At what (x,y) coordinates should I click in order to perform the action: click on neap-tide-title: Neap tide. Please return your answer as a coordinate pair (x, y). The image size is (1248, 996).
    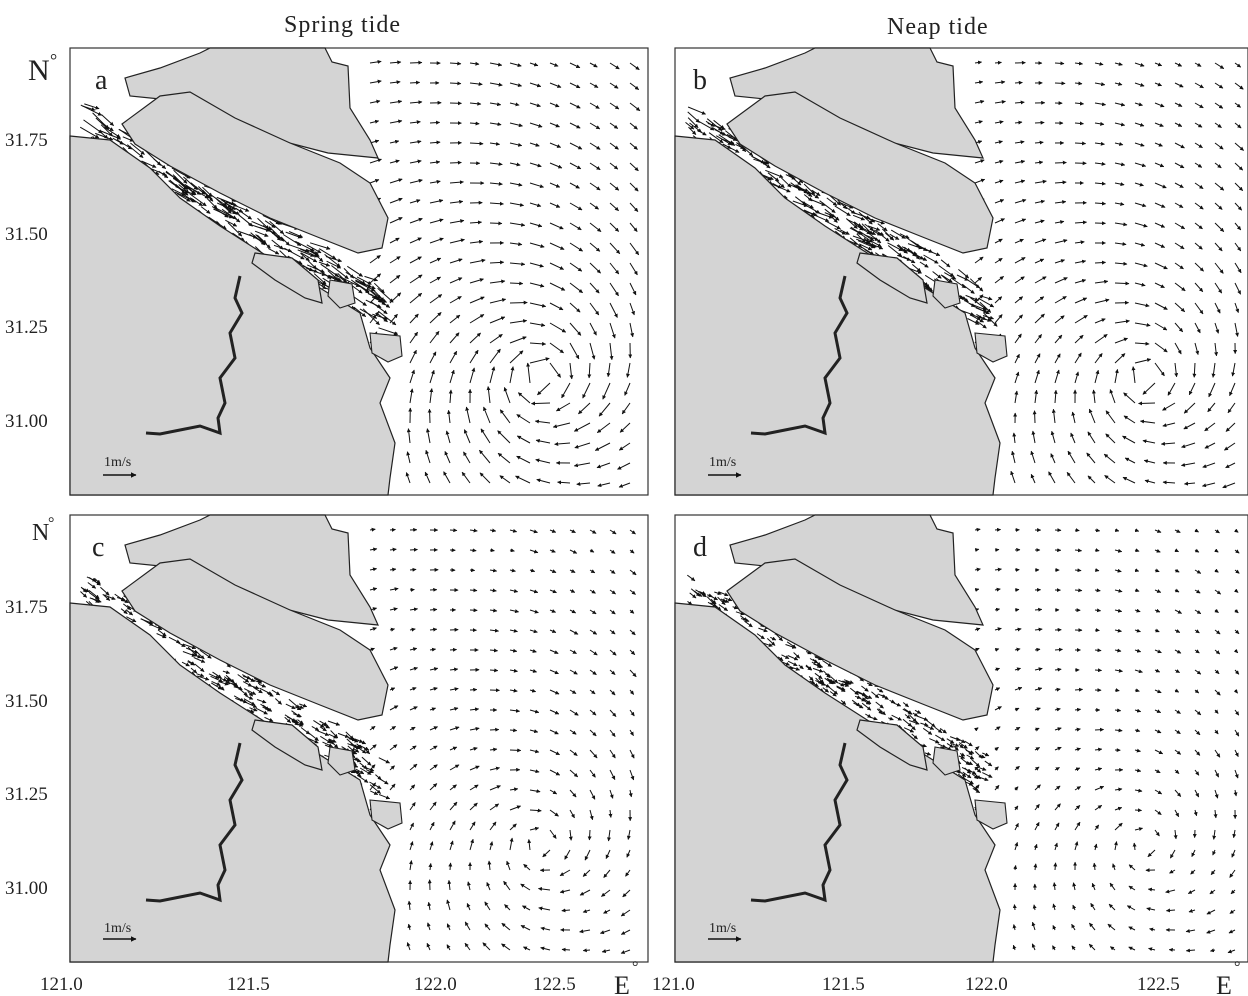
    Looking at the image, I should click on (938, 27).